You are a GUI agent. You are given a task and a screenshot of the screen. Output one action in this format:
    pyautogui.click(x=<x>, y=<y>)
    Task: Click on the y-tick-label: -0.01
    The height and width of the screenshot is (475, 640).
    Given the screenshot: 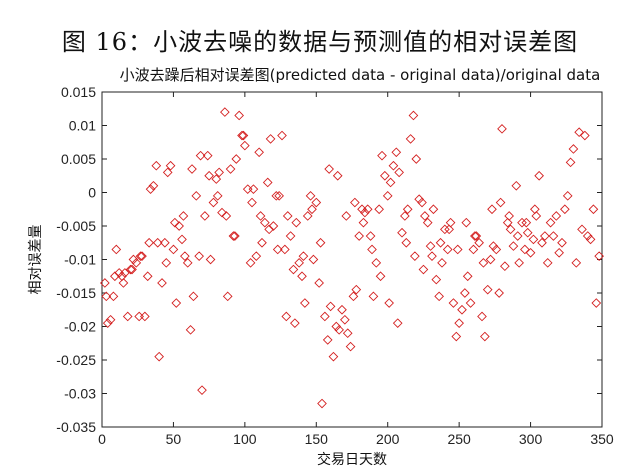 What is the action you would take?
    pyautogui.click(x=80, y=260)
    